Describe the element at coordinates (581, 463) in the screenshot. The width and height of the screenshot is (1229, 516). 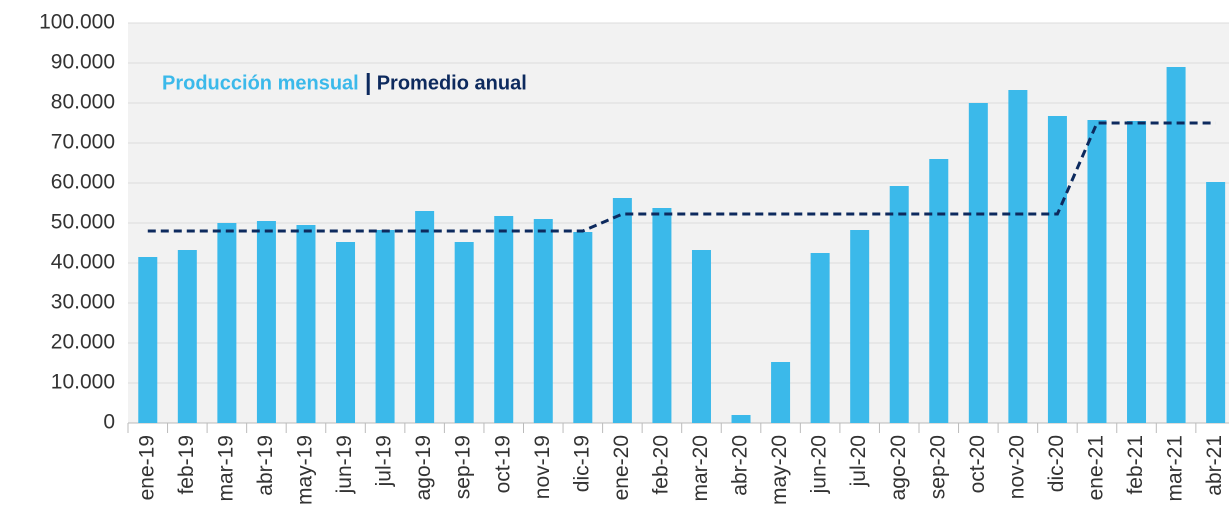
I see `x-tick-label: dic-19` at that location.